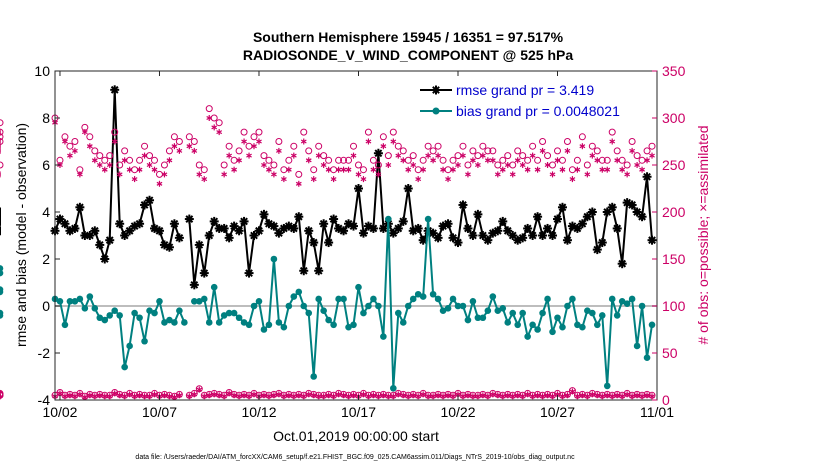 The image size is (830, 475). Describe the element at coordinates (408, 55) in the screenshot. I see `chart-subtitle: RADIOSONDE_V_WIND_COMPONENT @ 525 hPa` at that location.